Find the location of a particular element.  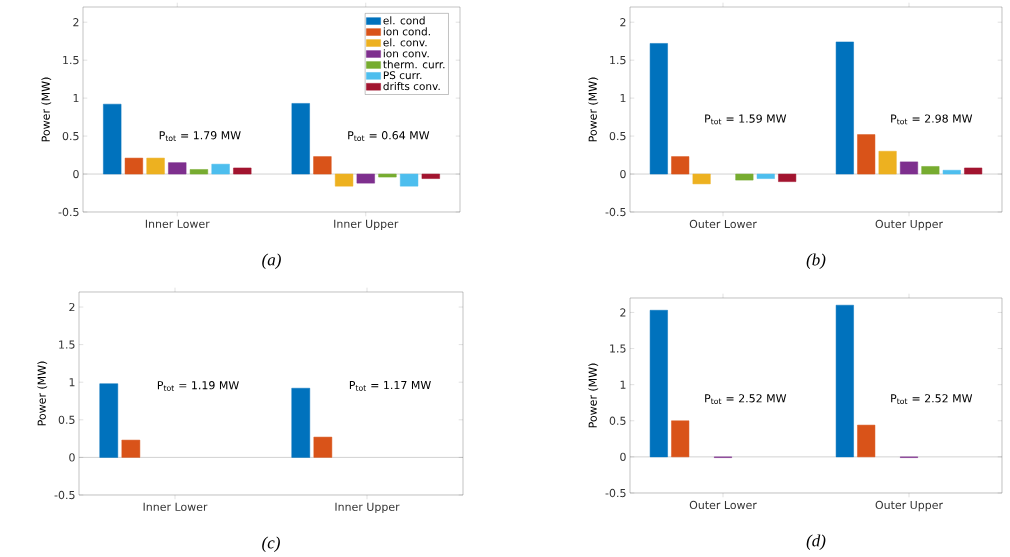

text: (c) is located at coordinates (271, 544).